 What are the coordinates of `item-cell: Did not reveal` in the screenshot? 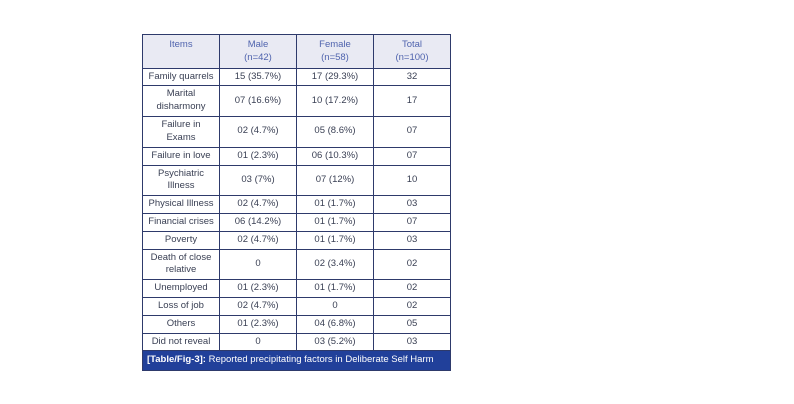 It's located at (181, 342).